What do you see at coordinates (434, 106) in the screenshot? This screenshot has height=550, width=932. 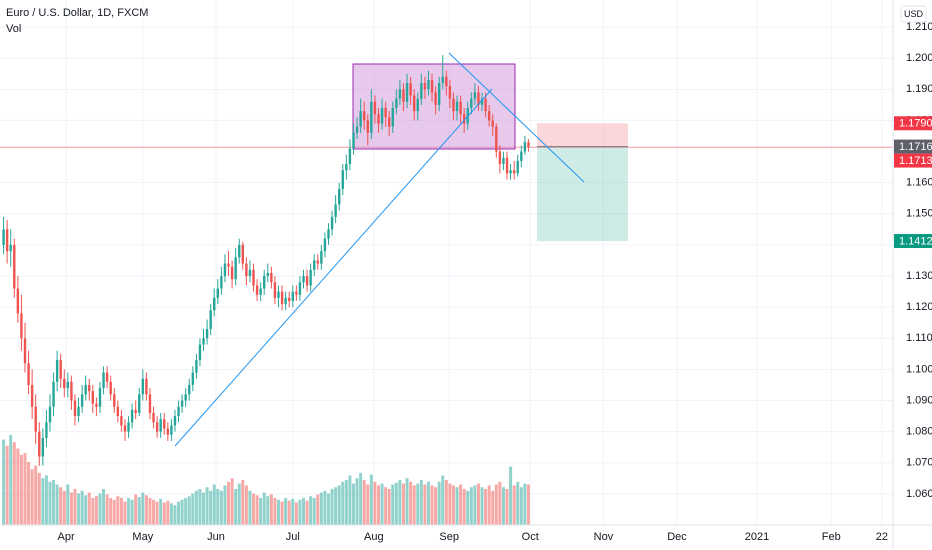 I see `range-box` at bounding box center [434, 106].